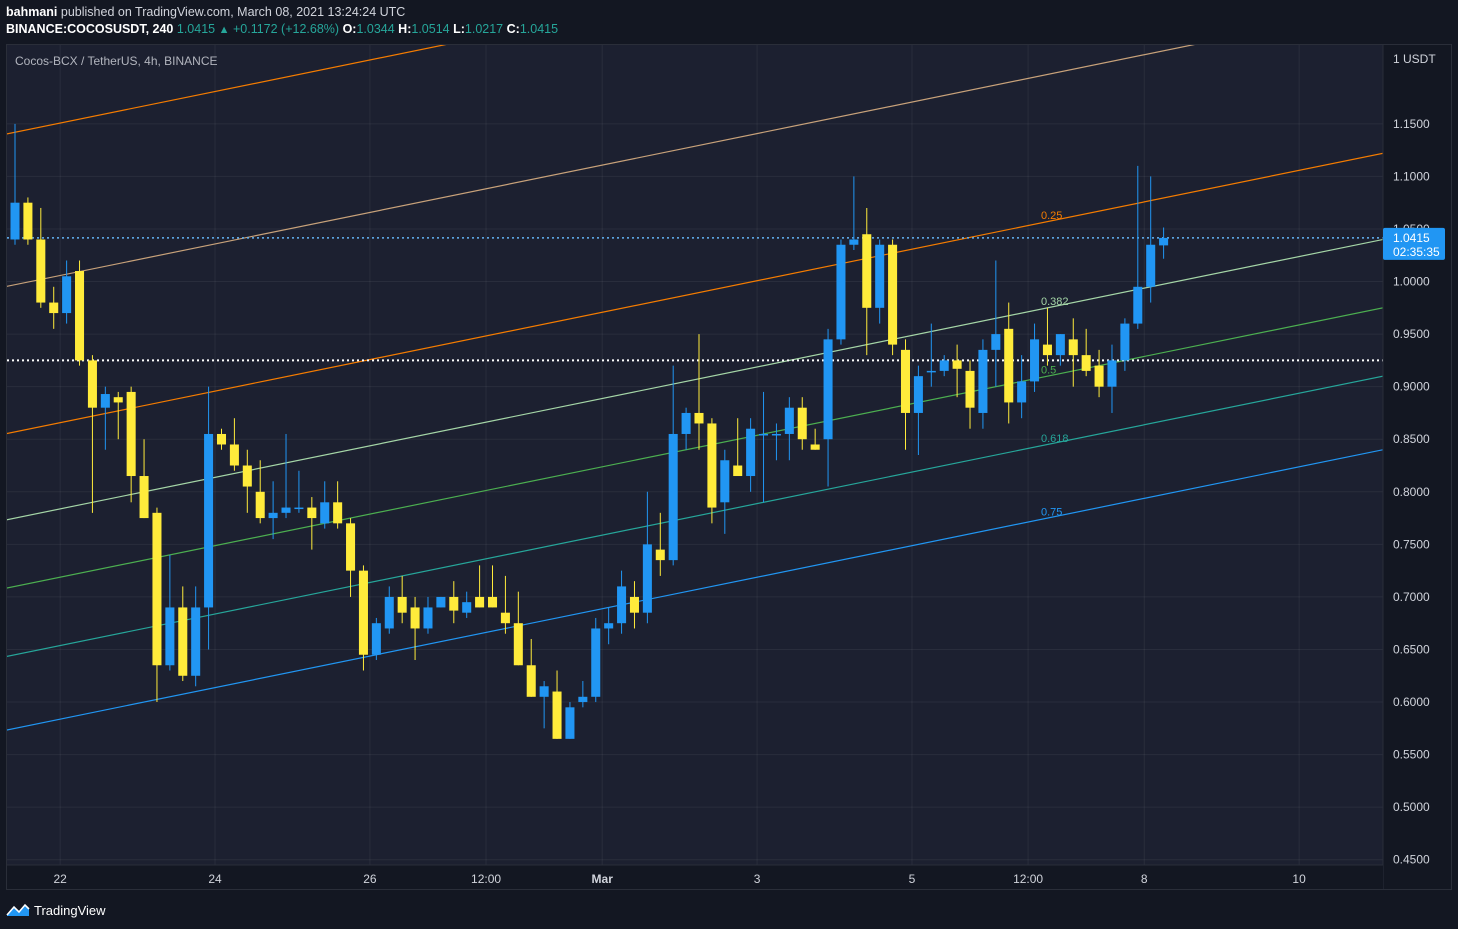 Image resolution: width=1458 pixels, height=929 pixels. Describe the element at coordinates (1055, 302) in the screenshot. I see `fib-level-label: 0.382` at that location.